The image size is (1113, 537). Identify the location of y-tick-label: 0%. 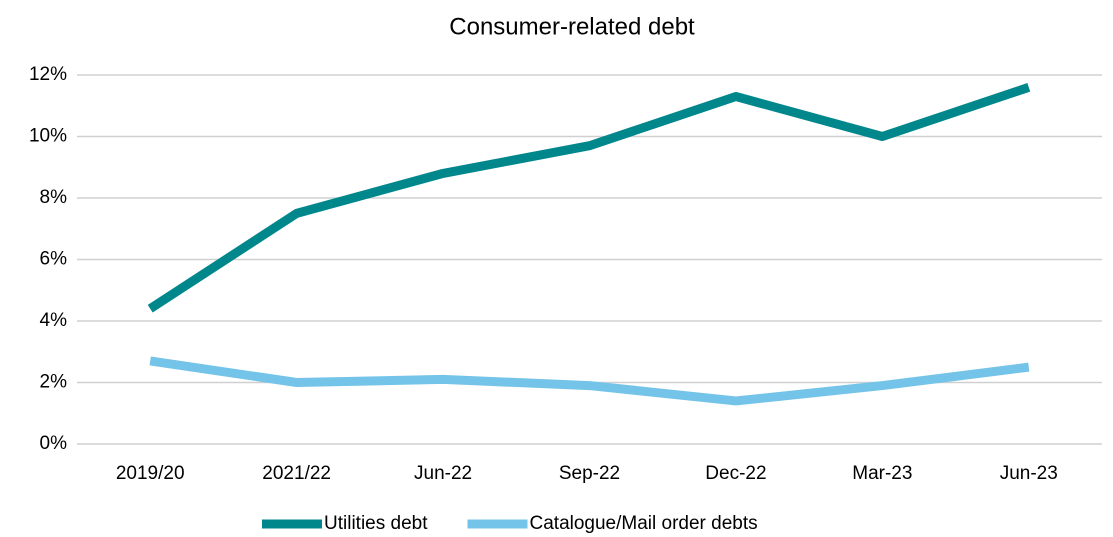
(54, 443).